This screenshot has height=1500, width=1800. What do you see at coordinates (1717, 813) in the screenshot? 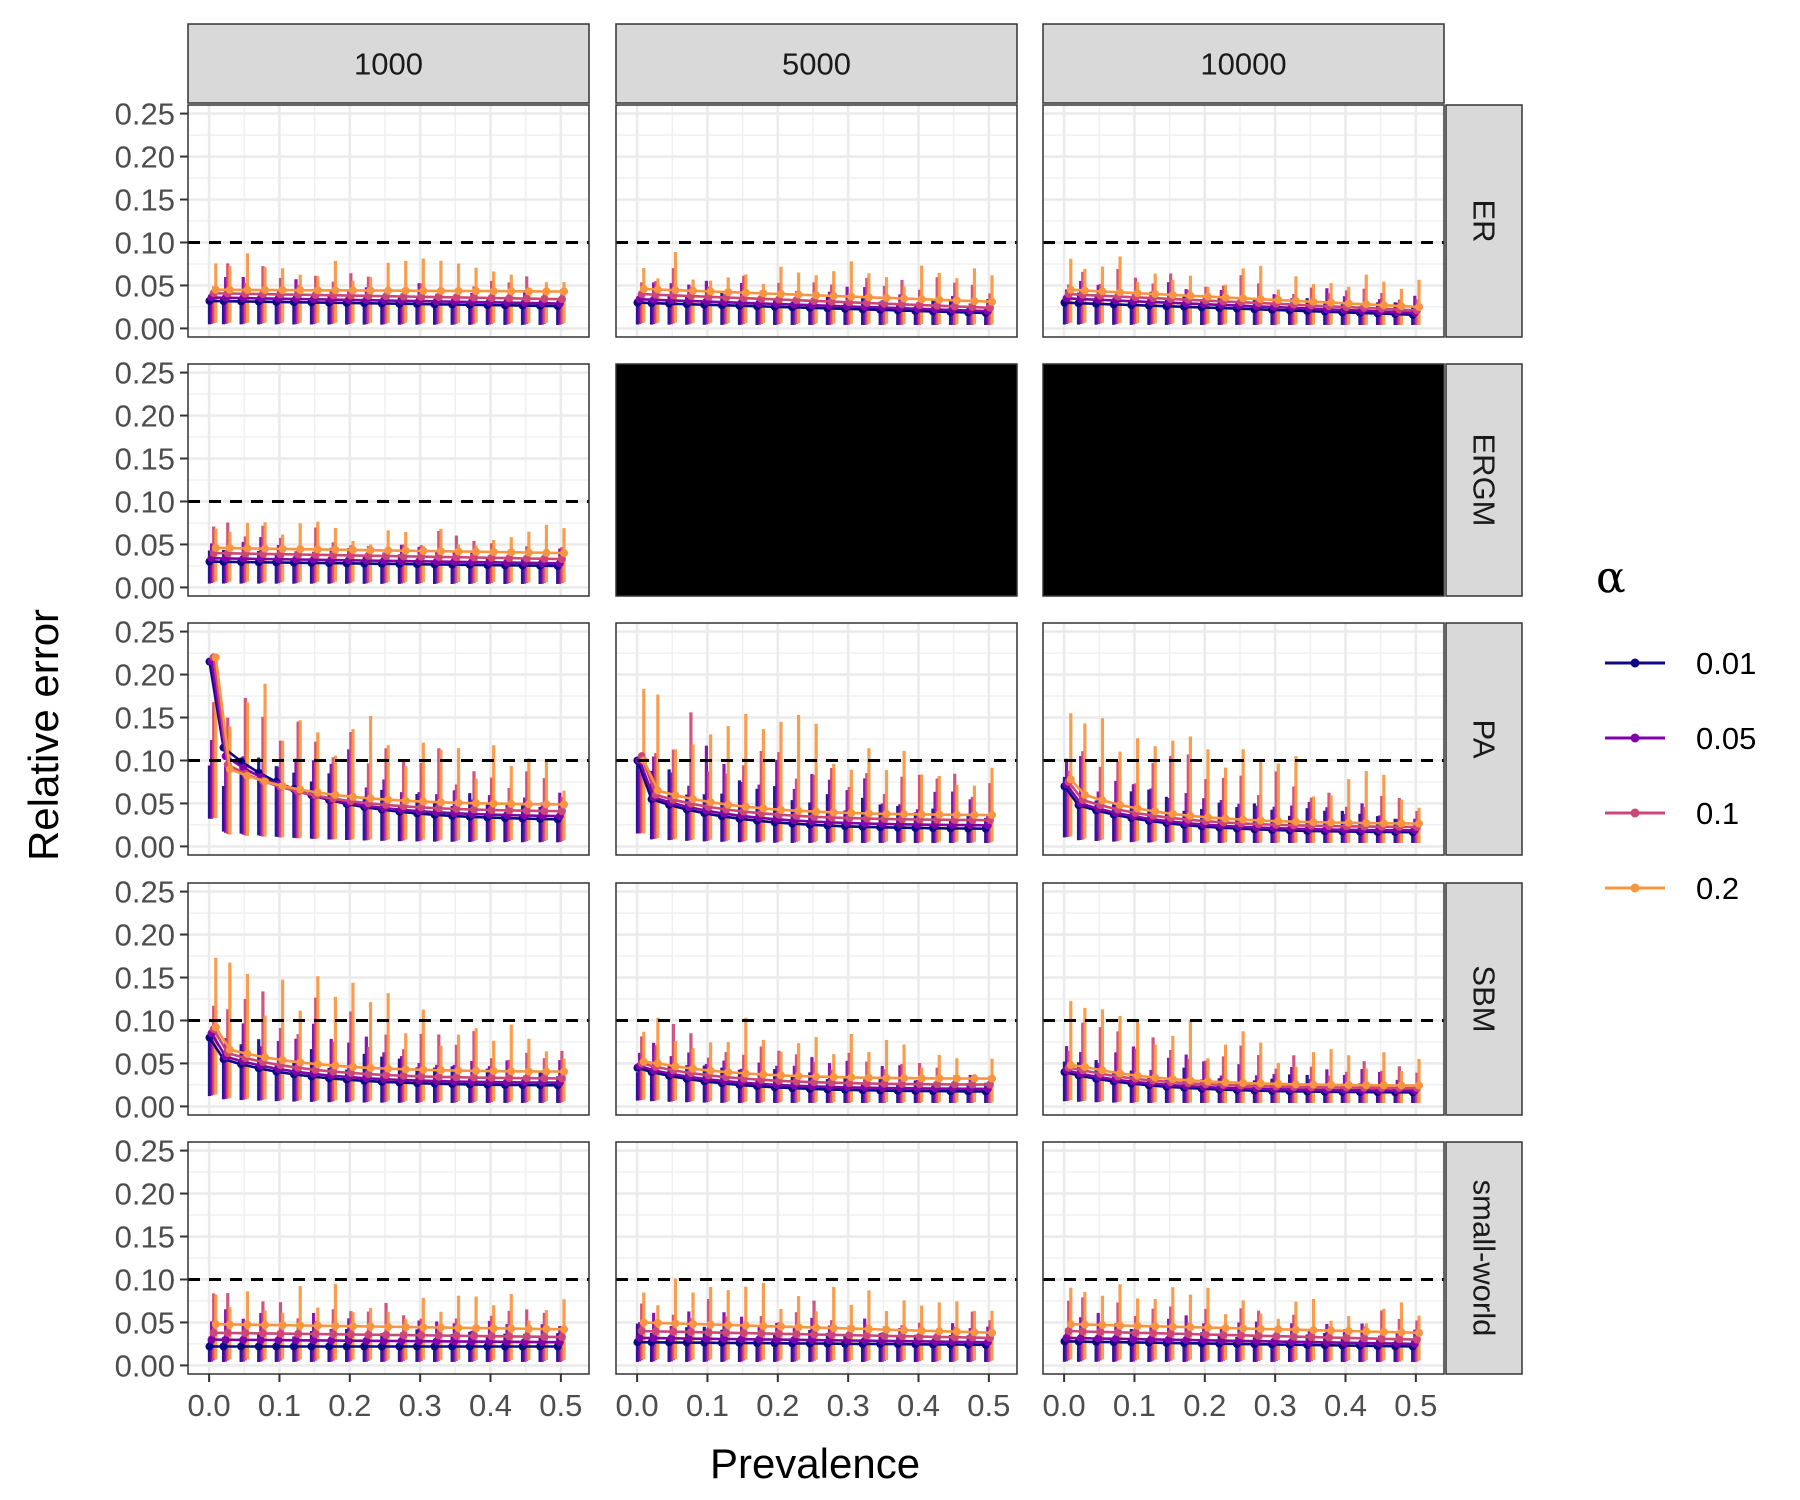
I see `legend-label: 0.1` at bounding box center [1717, 813].